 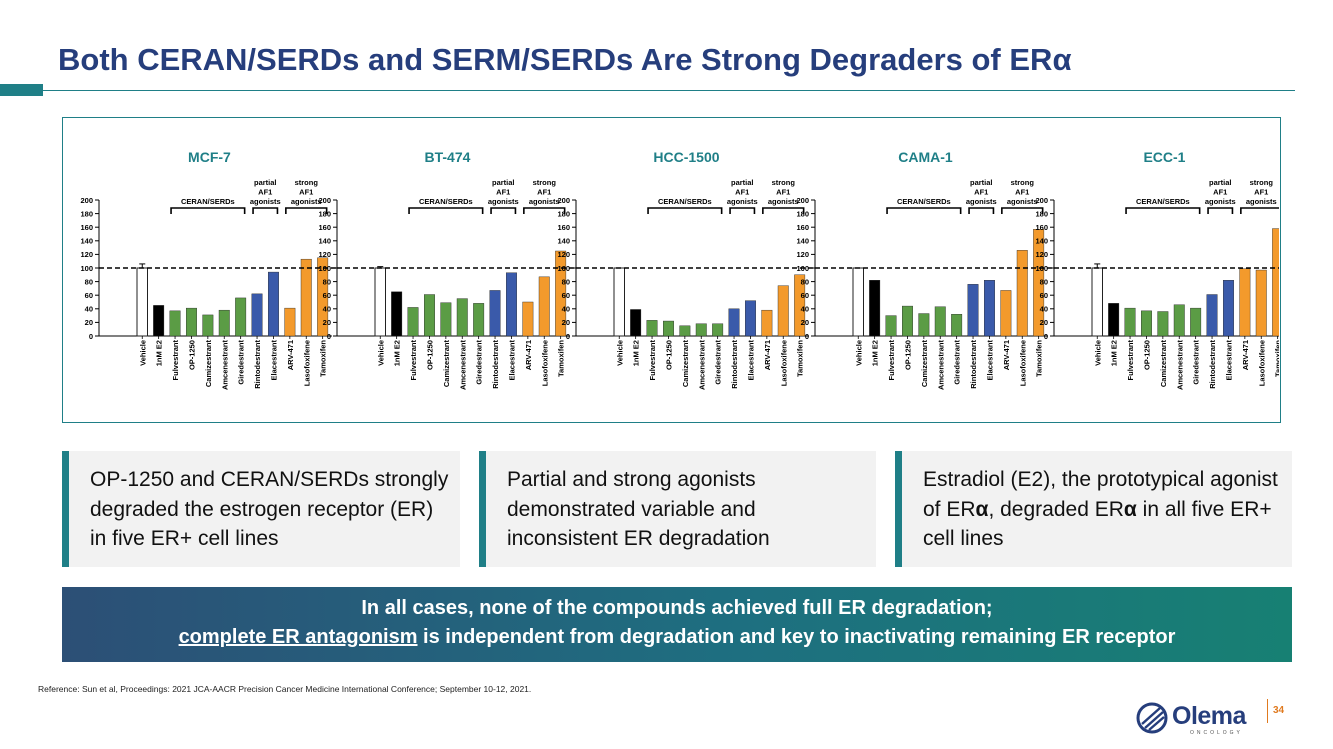 I want to click on x-tick-label: Elacestrant, so click(x=1228, y=359).